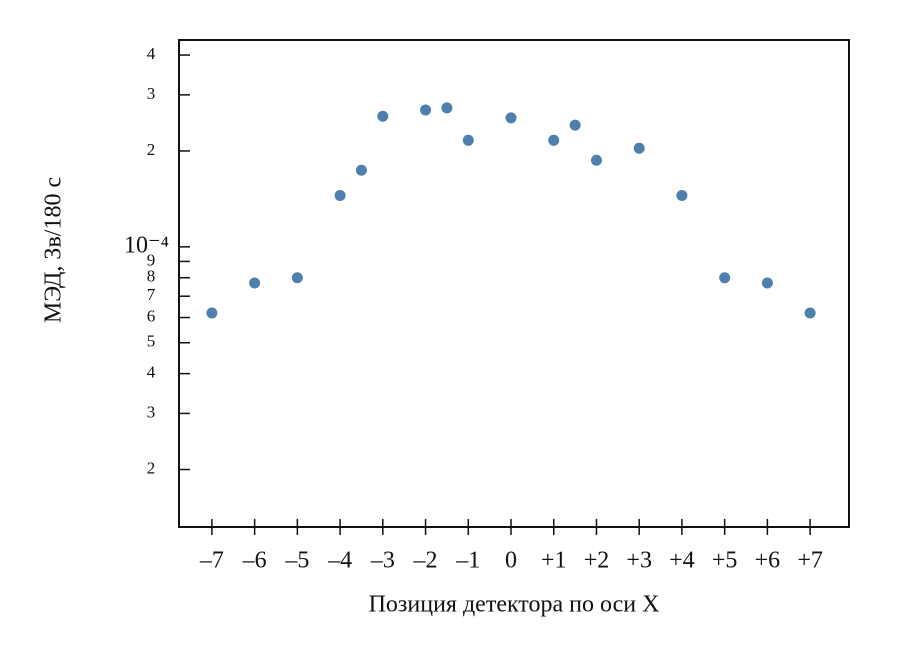  I want to click on y-tick-label: 5, so click(151, 341).